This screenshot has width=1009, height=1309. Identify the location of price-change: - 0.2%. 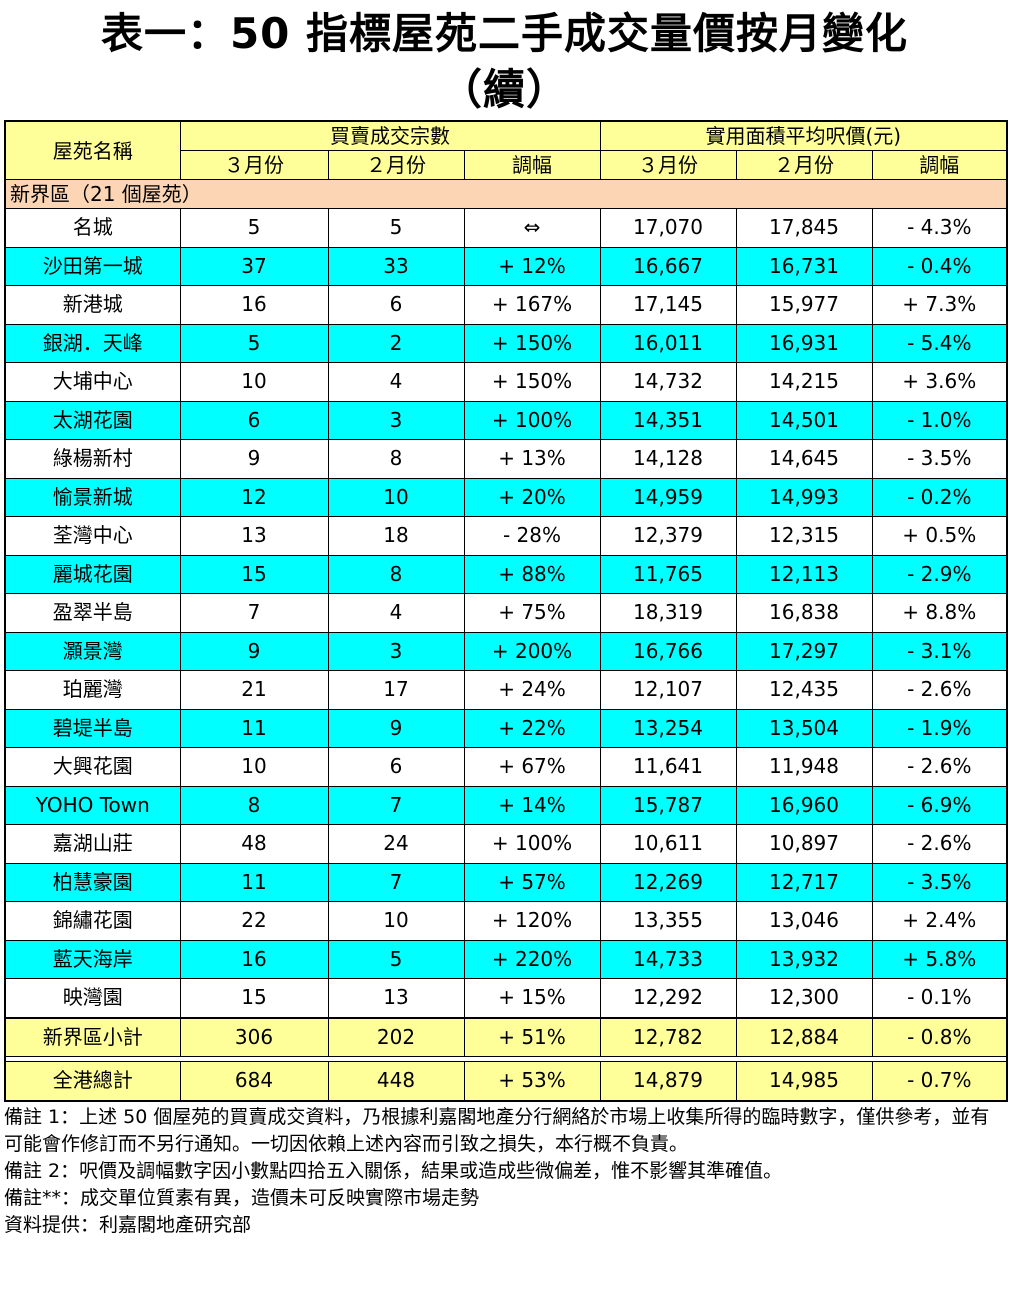
(939, 497).